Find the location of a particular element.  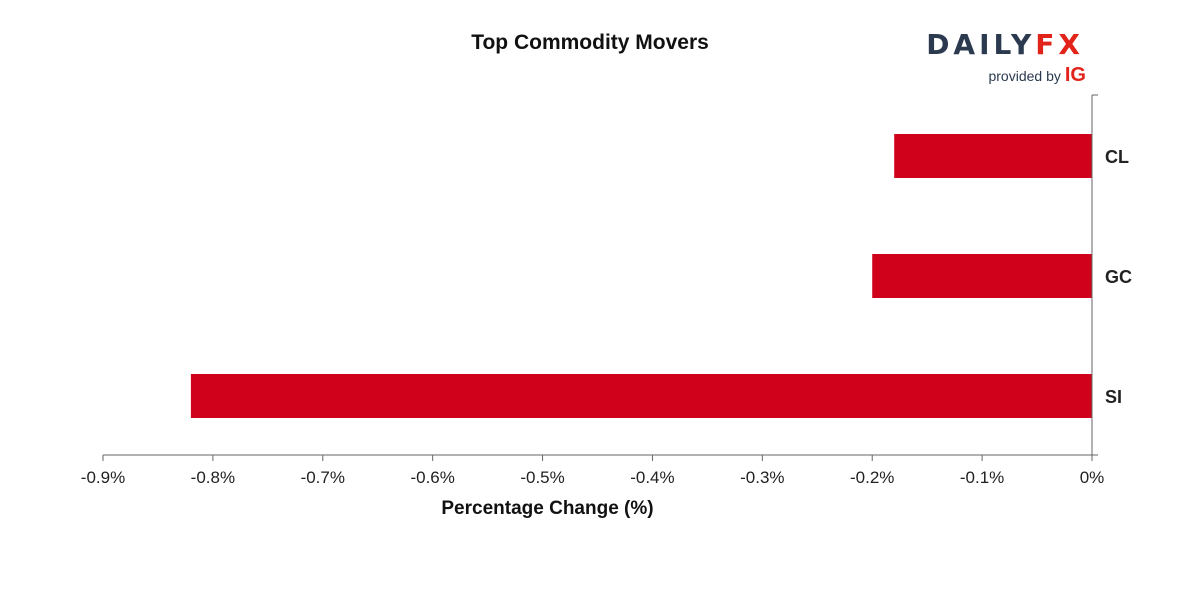

x-tick-label: -0.2% is located at coordinates (872, 477).